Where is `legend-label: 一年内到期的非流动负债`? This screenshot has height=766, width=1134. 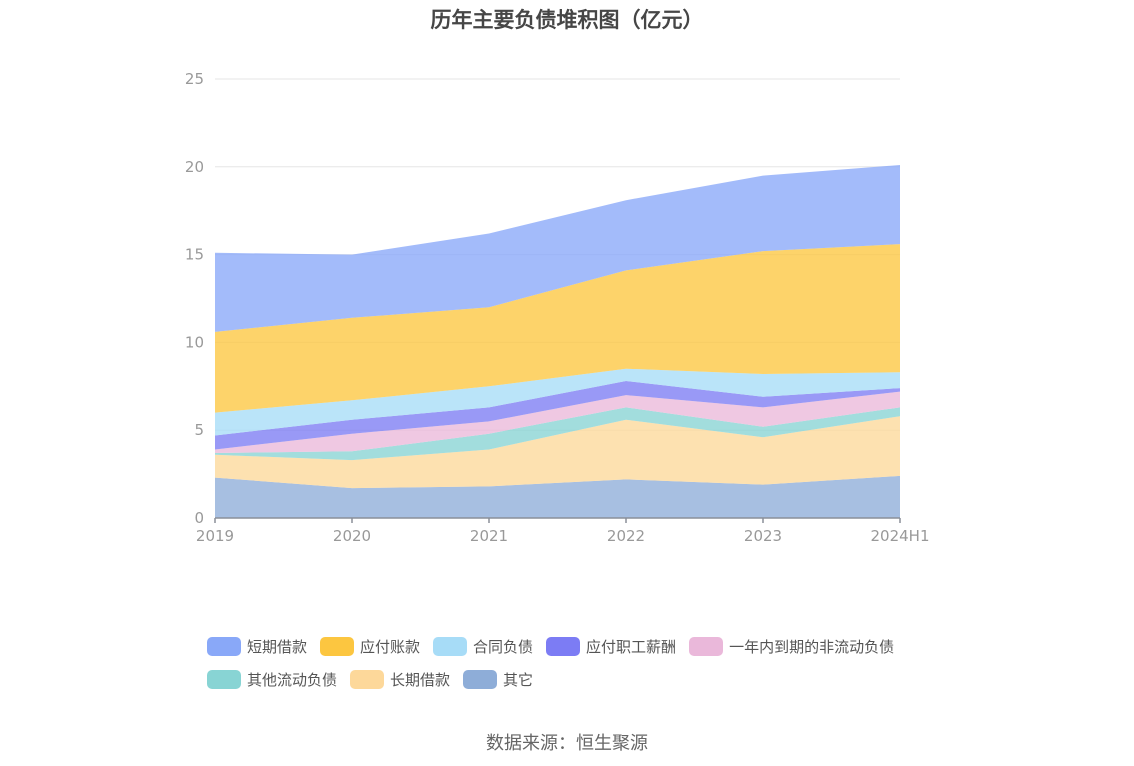
legend-label: 一年内到期的非流动负债 is located at coordinates (812, 647).